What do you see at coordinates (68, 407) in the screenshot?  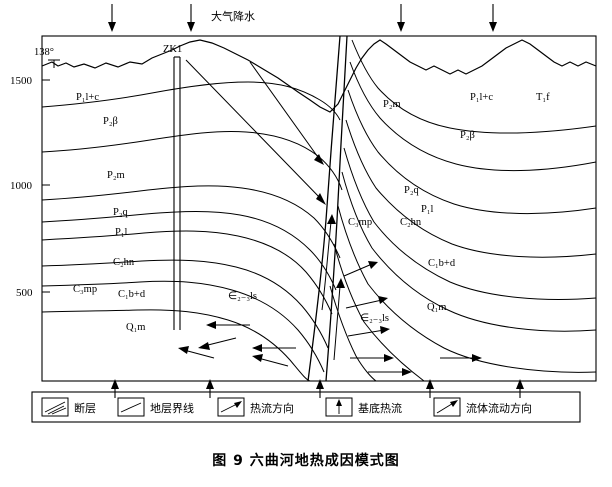 I see `legend-item-fault: 断层` at bounding box center [68, 407].